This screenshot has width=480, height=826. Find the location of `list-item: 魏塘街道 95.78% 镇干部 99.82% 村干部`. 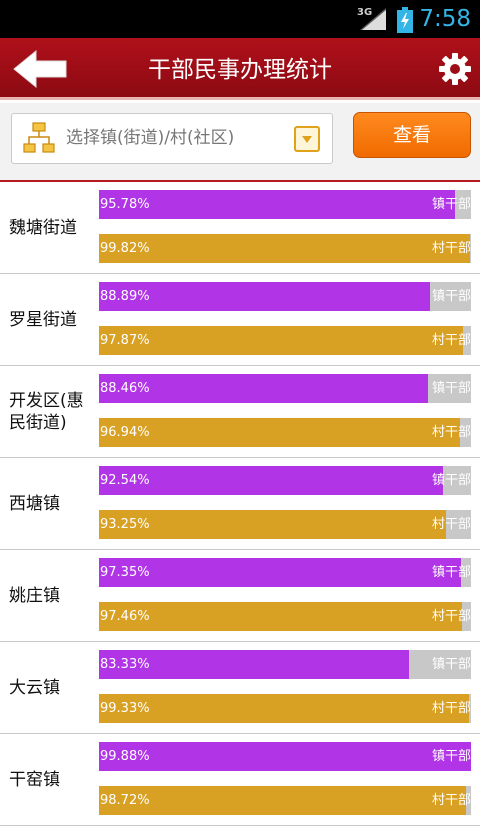

list-item: 魏塘街道 95.78% 镇干部 99.82% 村干部 is located at coordinates (240, 228).